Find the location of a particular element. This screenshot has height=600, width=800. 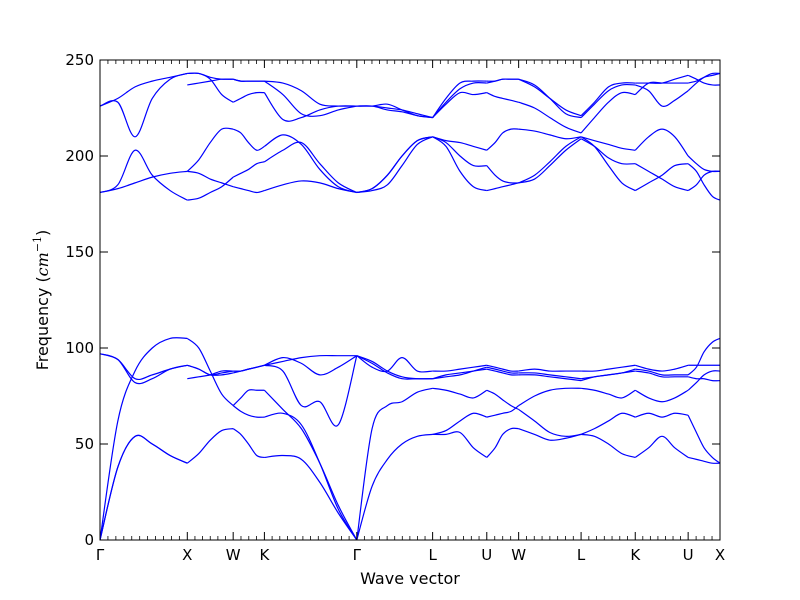

y-tick-label-0: 0 is located at coordinates (89, 540).